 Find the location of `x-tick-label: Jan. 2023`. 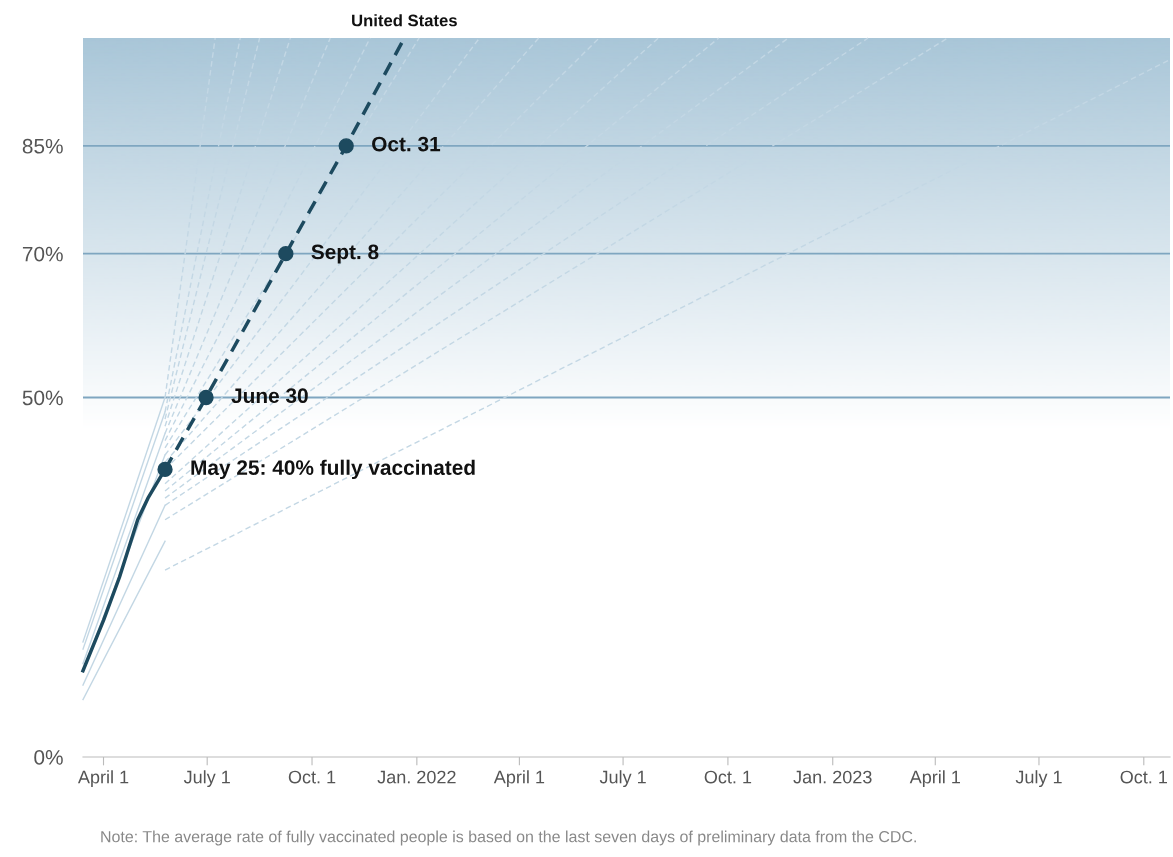

x-tick-label: Jan. 2023 is located at coordinates (832, 777).